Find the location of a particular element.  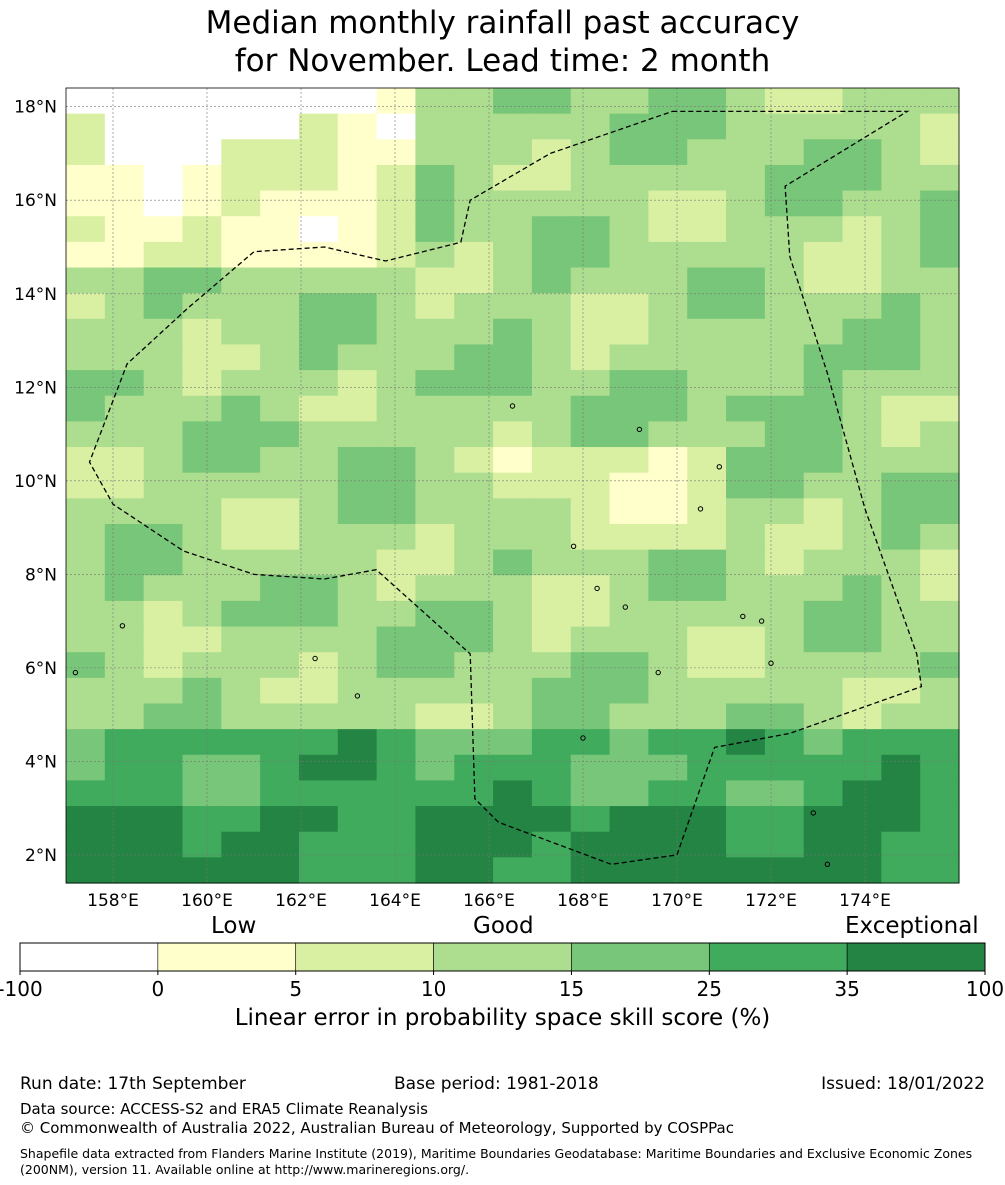

title-line-2: for November. Lead time: 2 month is located at coordinates (502, 61).